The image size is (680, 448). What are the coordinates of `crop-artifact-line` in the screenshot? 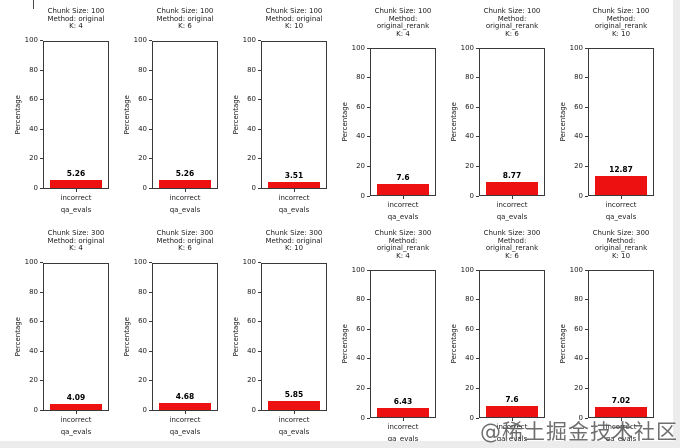 It's located at (33, 4).